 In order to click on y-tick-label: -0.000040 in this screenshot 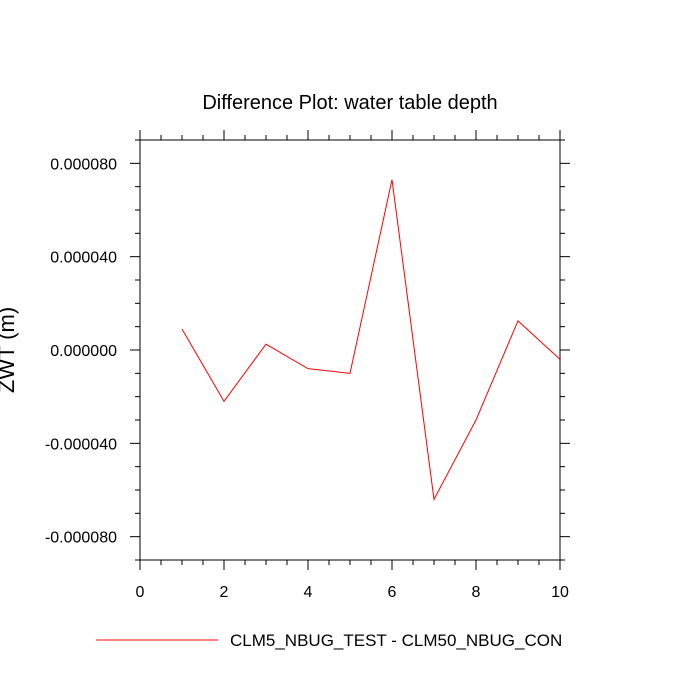, I will do `click(81, 444)`.